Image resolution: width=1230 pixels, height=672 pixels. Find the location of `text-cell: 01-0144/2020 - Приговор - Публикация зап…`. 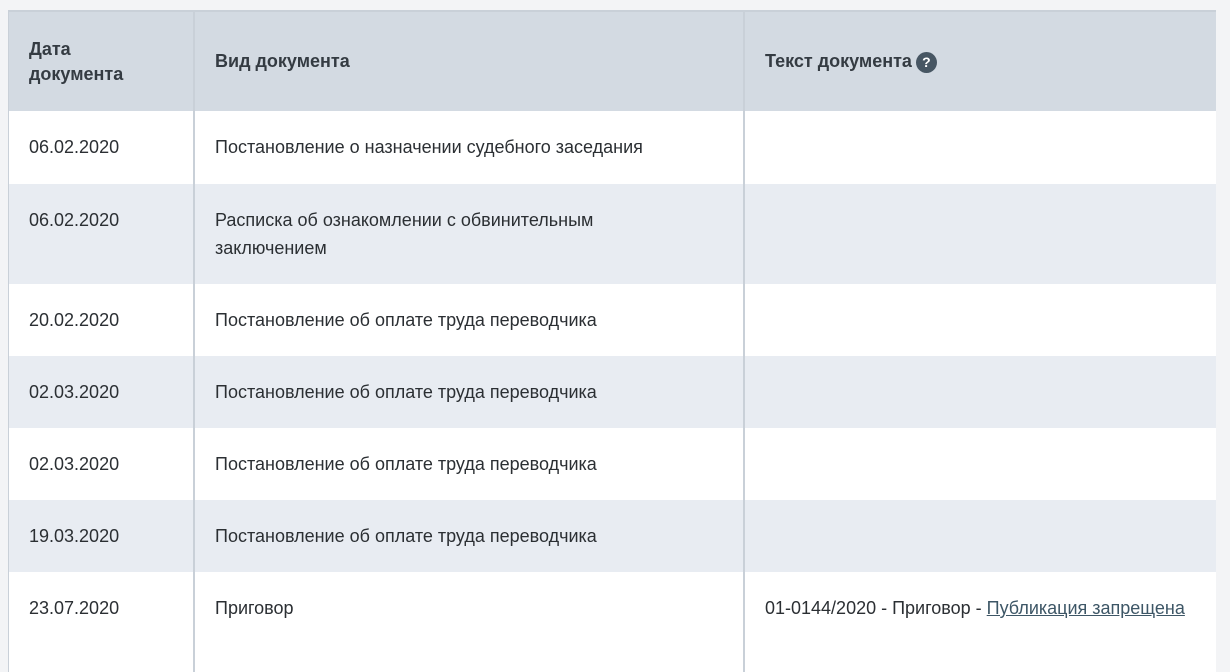

text-cell: 01-0144/2020 - Приговор - Публикация зап… is located at coordinates (979, 622).